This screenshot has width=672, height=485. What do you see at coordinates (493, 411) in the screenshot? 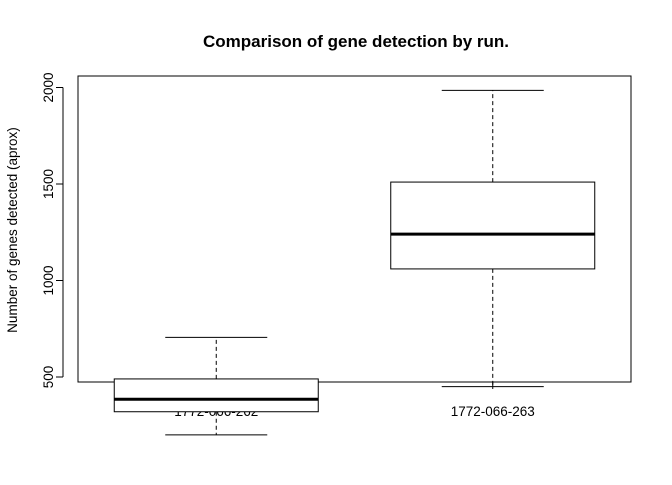
I see `x-tick-label: 1772-066-263` at bounding box center [493, 411].